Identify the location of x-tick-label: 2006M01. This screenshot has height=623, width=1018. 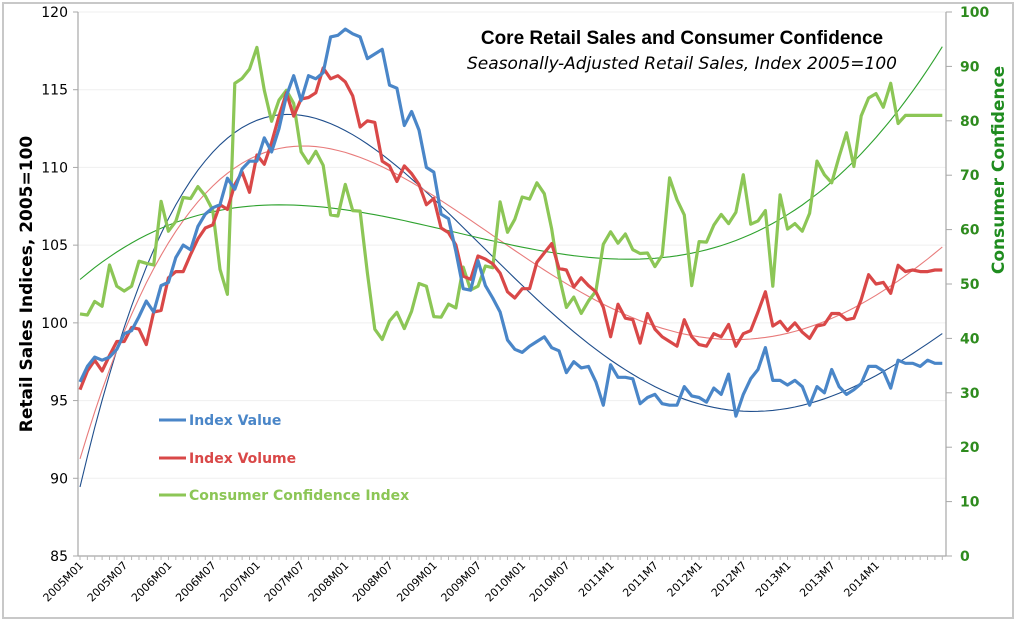
(152, 582).